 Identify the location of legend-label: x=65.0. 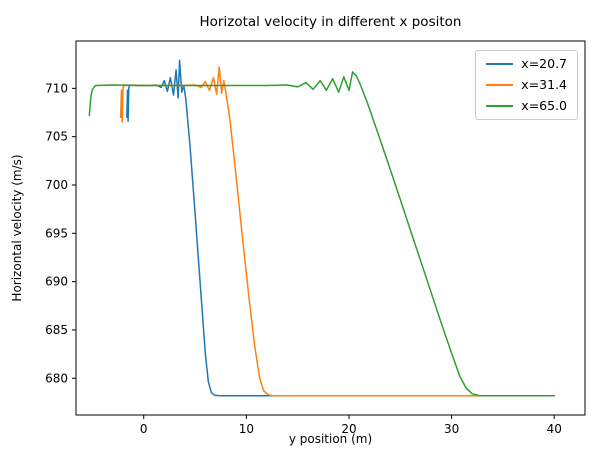
(544, 105).